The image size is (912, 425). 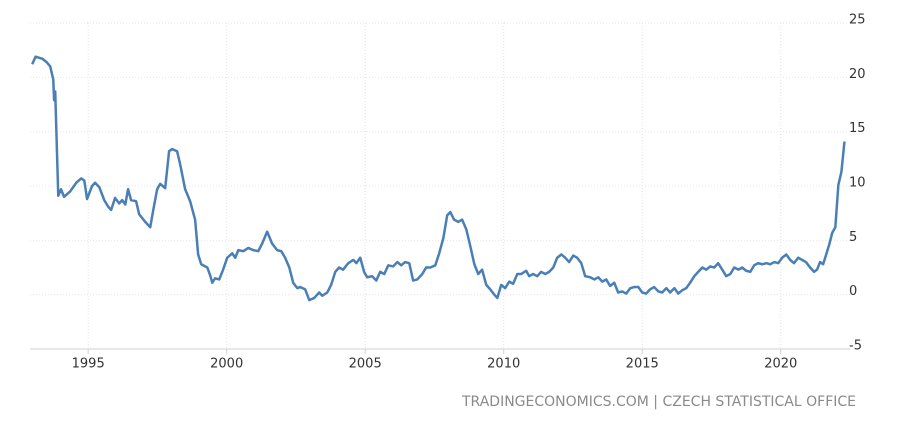 What do you see at coordinates (853, 291) in the screenshot?
I see `y-tick-label: 0` at bounding box center [853, 291].